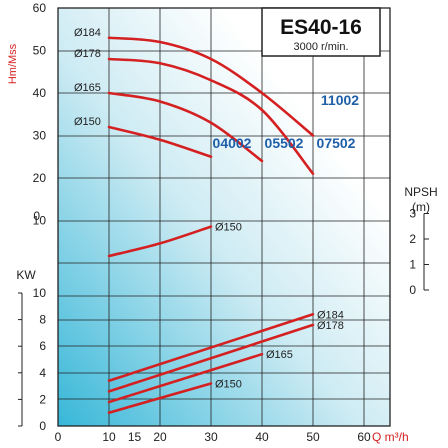 This screenshot has width=448, height=448. Describe the element at coordinates (262, 437) in the screenshot. I see `x-tick-label: 40` at that location.